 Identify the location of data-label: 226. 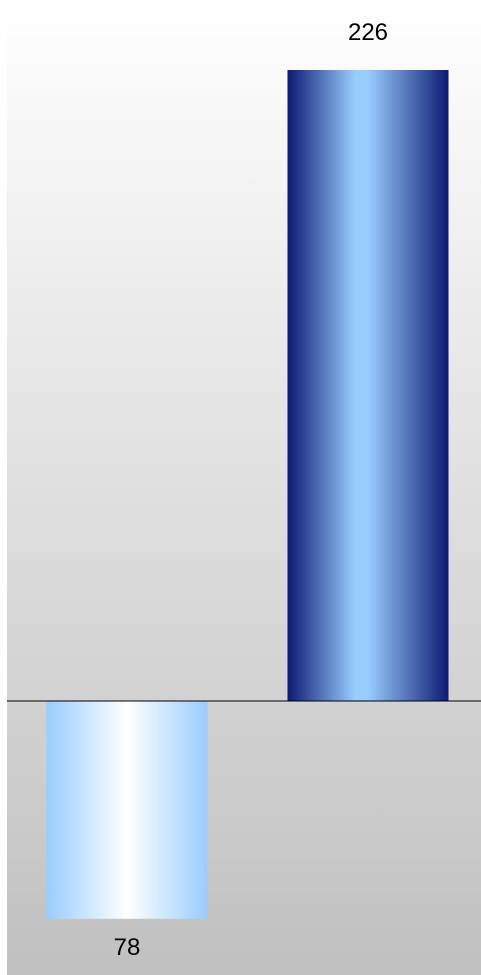
(368, 32).